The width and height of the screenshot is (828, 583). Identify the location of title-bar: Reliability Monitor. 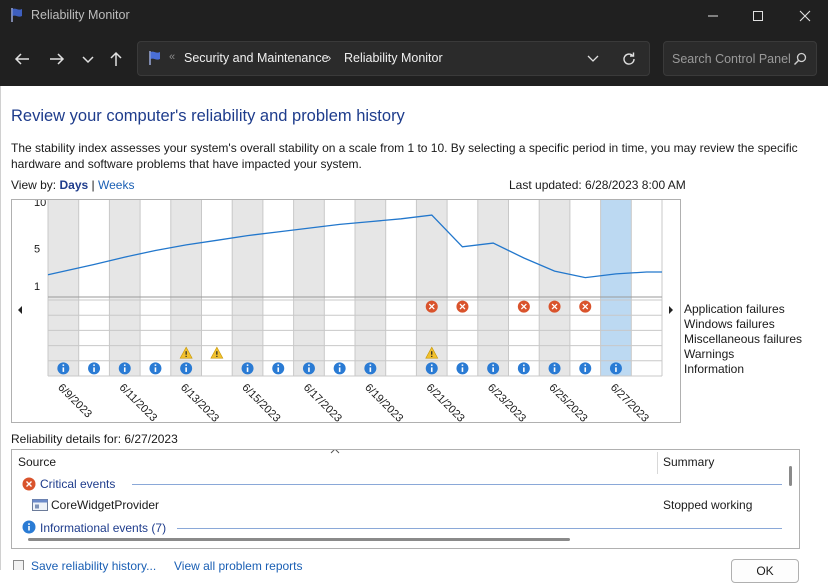
(414, 16).